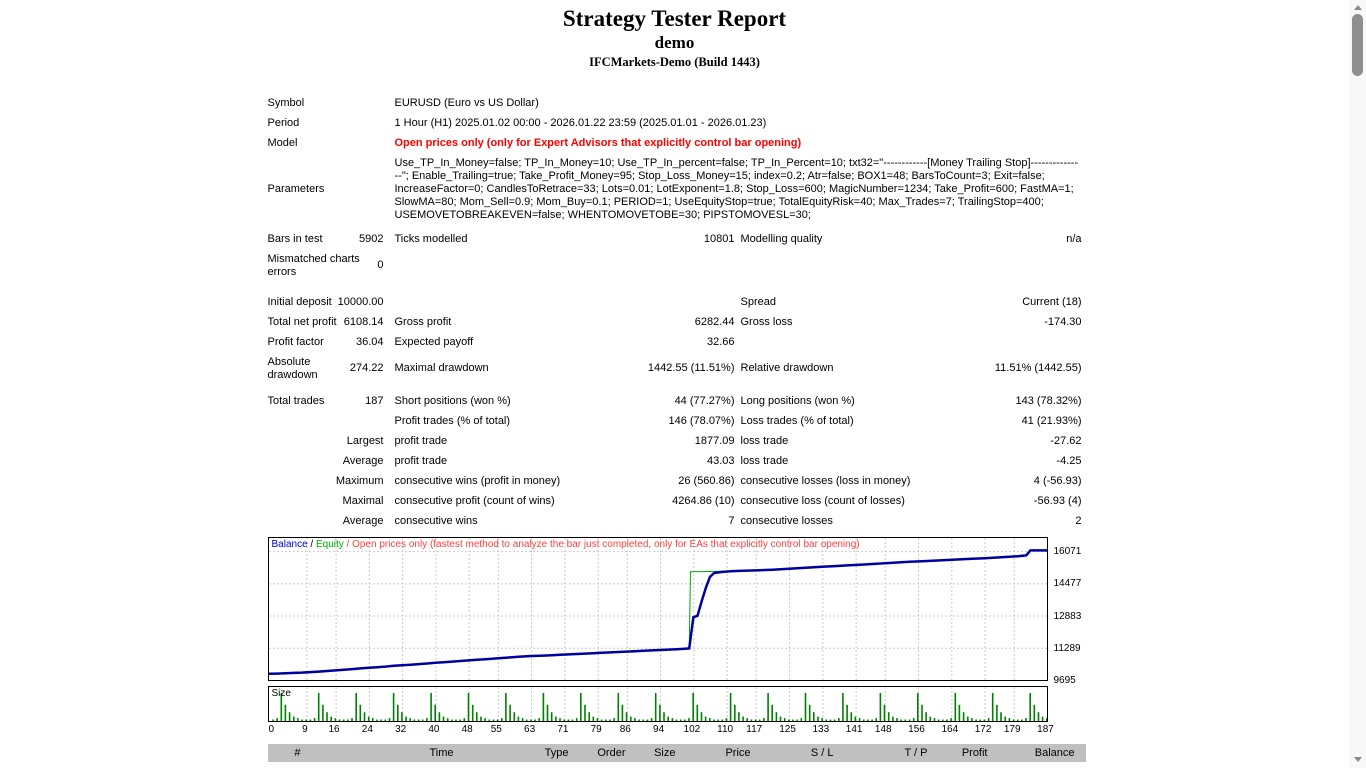  Describe the element at coordinates (326, 501) in the screenshot. I see `stat-cell: Maximal` at that location.